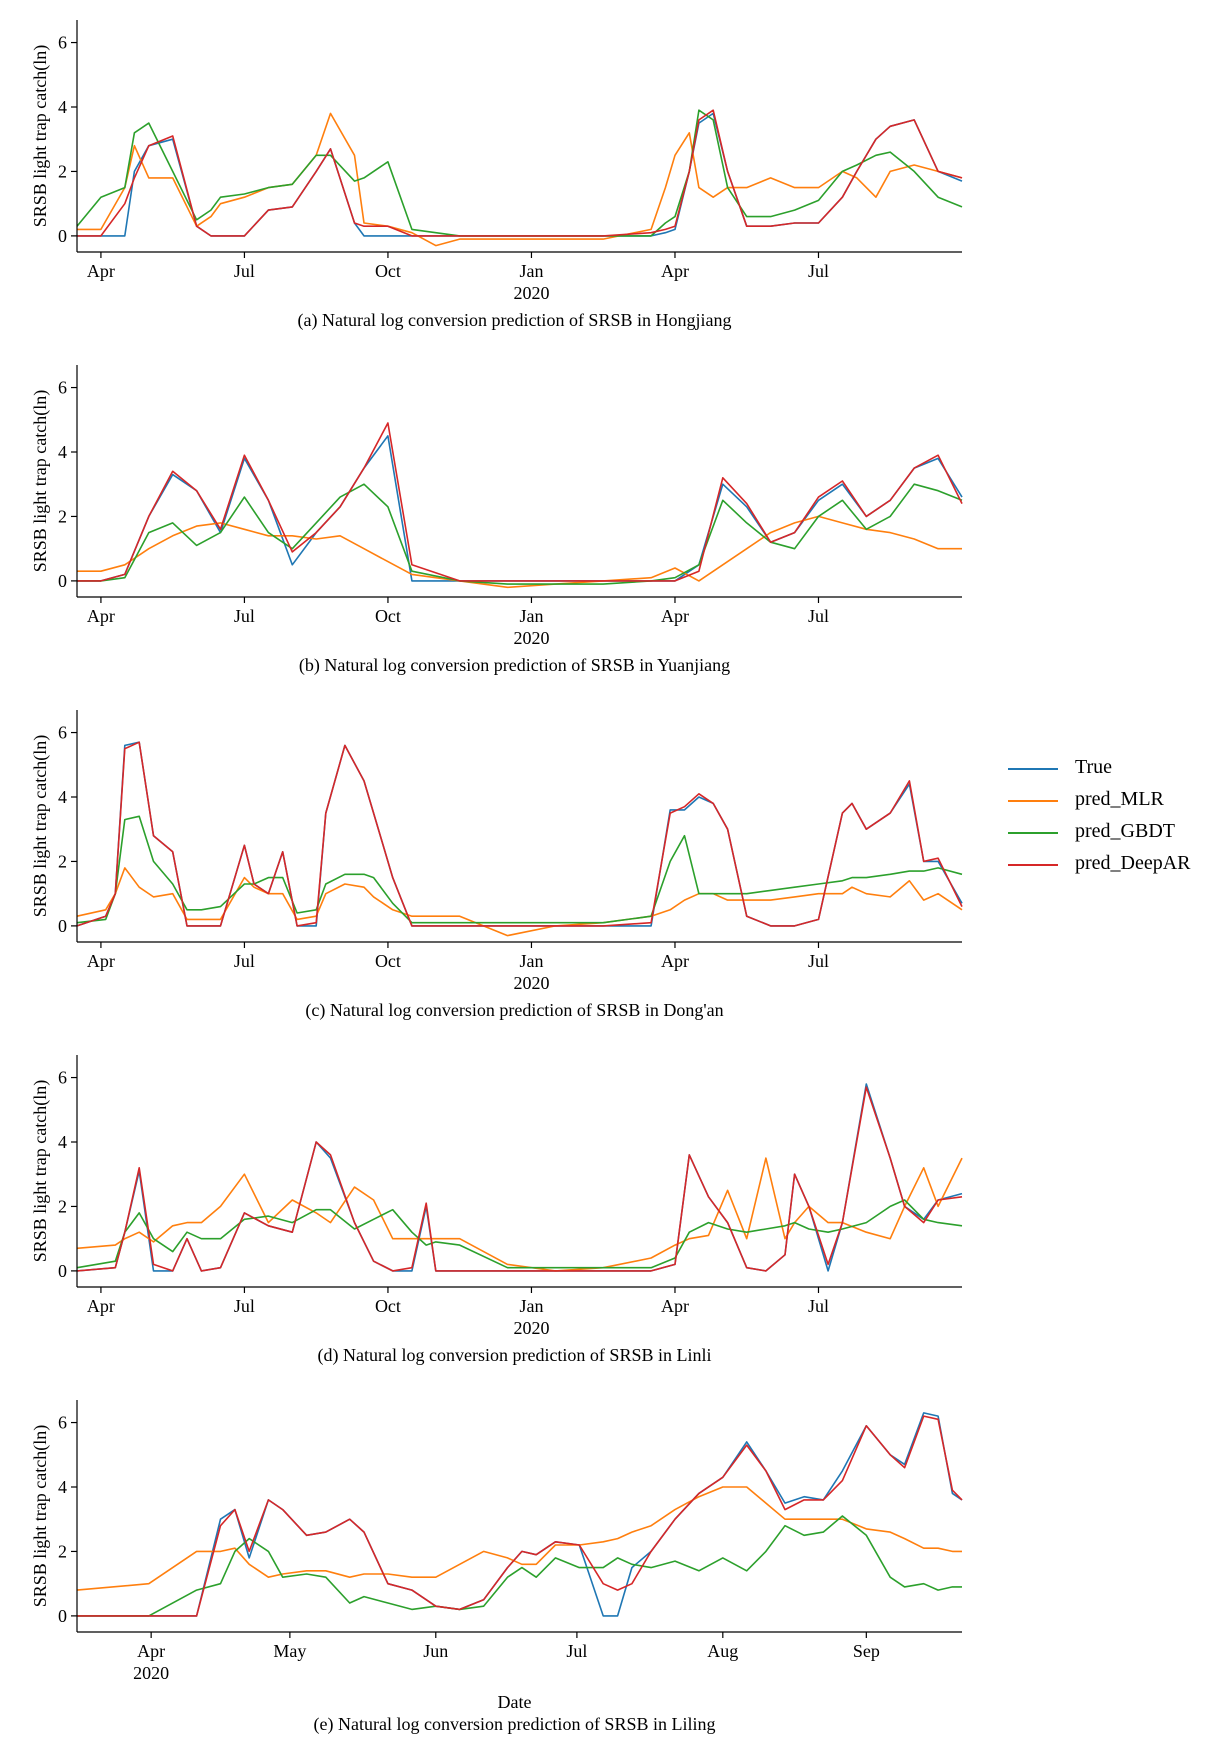 The image size is (1214, 1750). I want to click on legend-label-pred-gbdt: pred_GBDT, so click(1125, 831).